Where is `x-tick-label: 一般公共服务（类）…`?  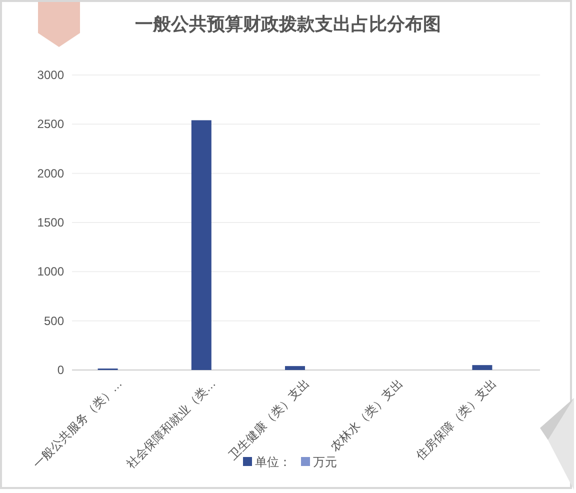 x-tick-label: 一般公共服务（类）… is located at coordinates (77, 423).